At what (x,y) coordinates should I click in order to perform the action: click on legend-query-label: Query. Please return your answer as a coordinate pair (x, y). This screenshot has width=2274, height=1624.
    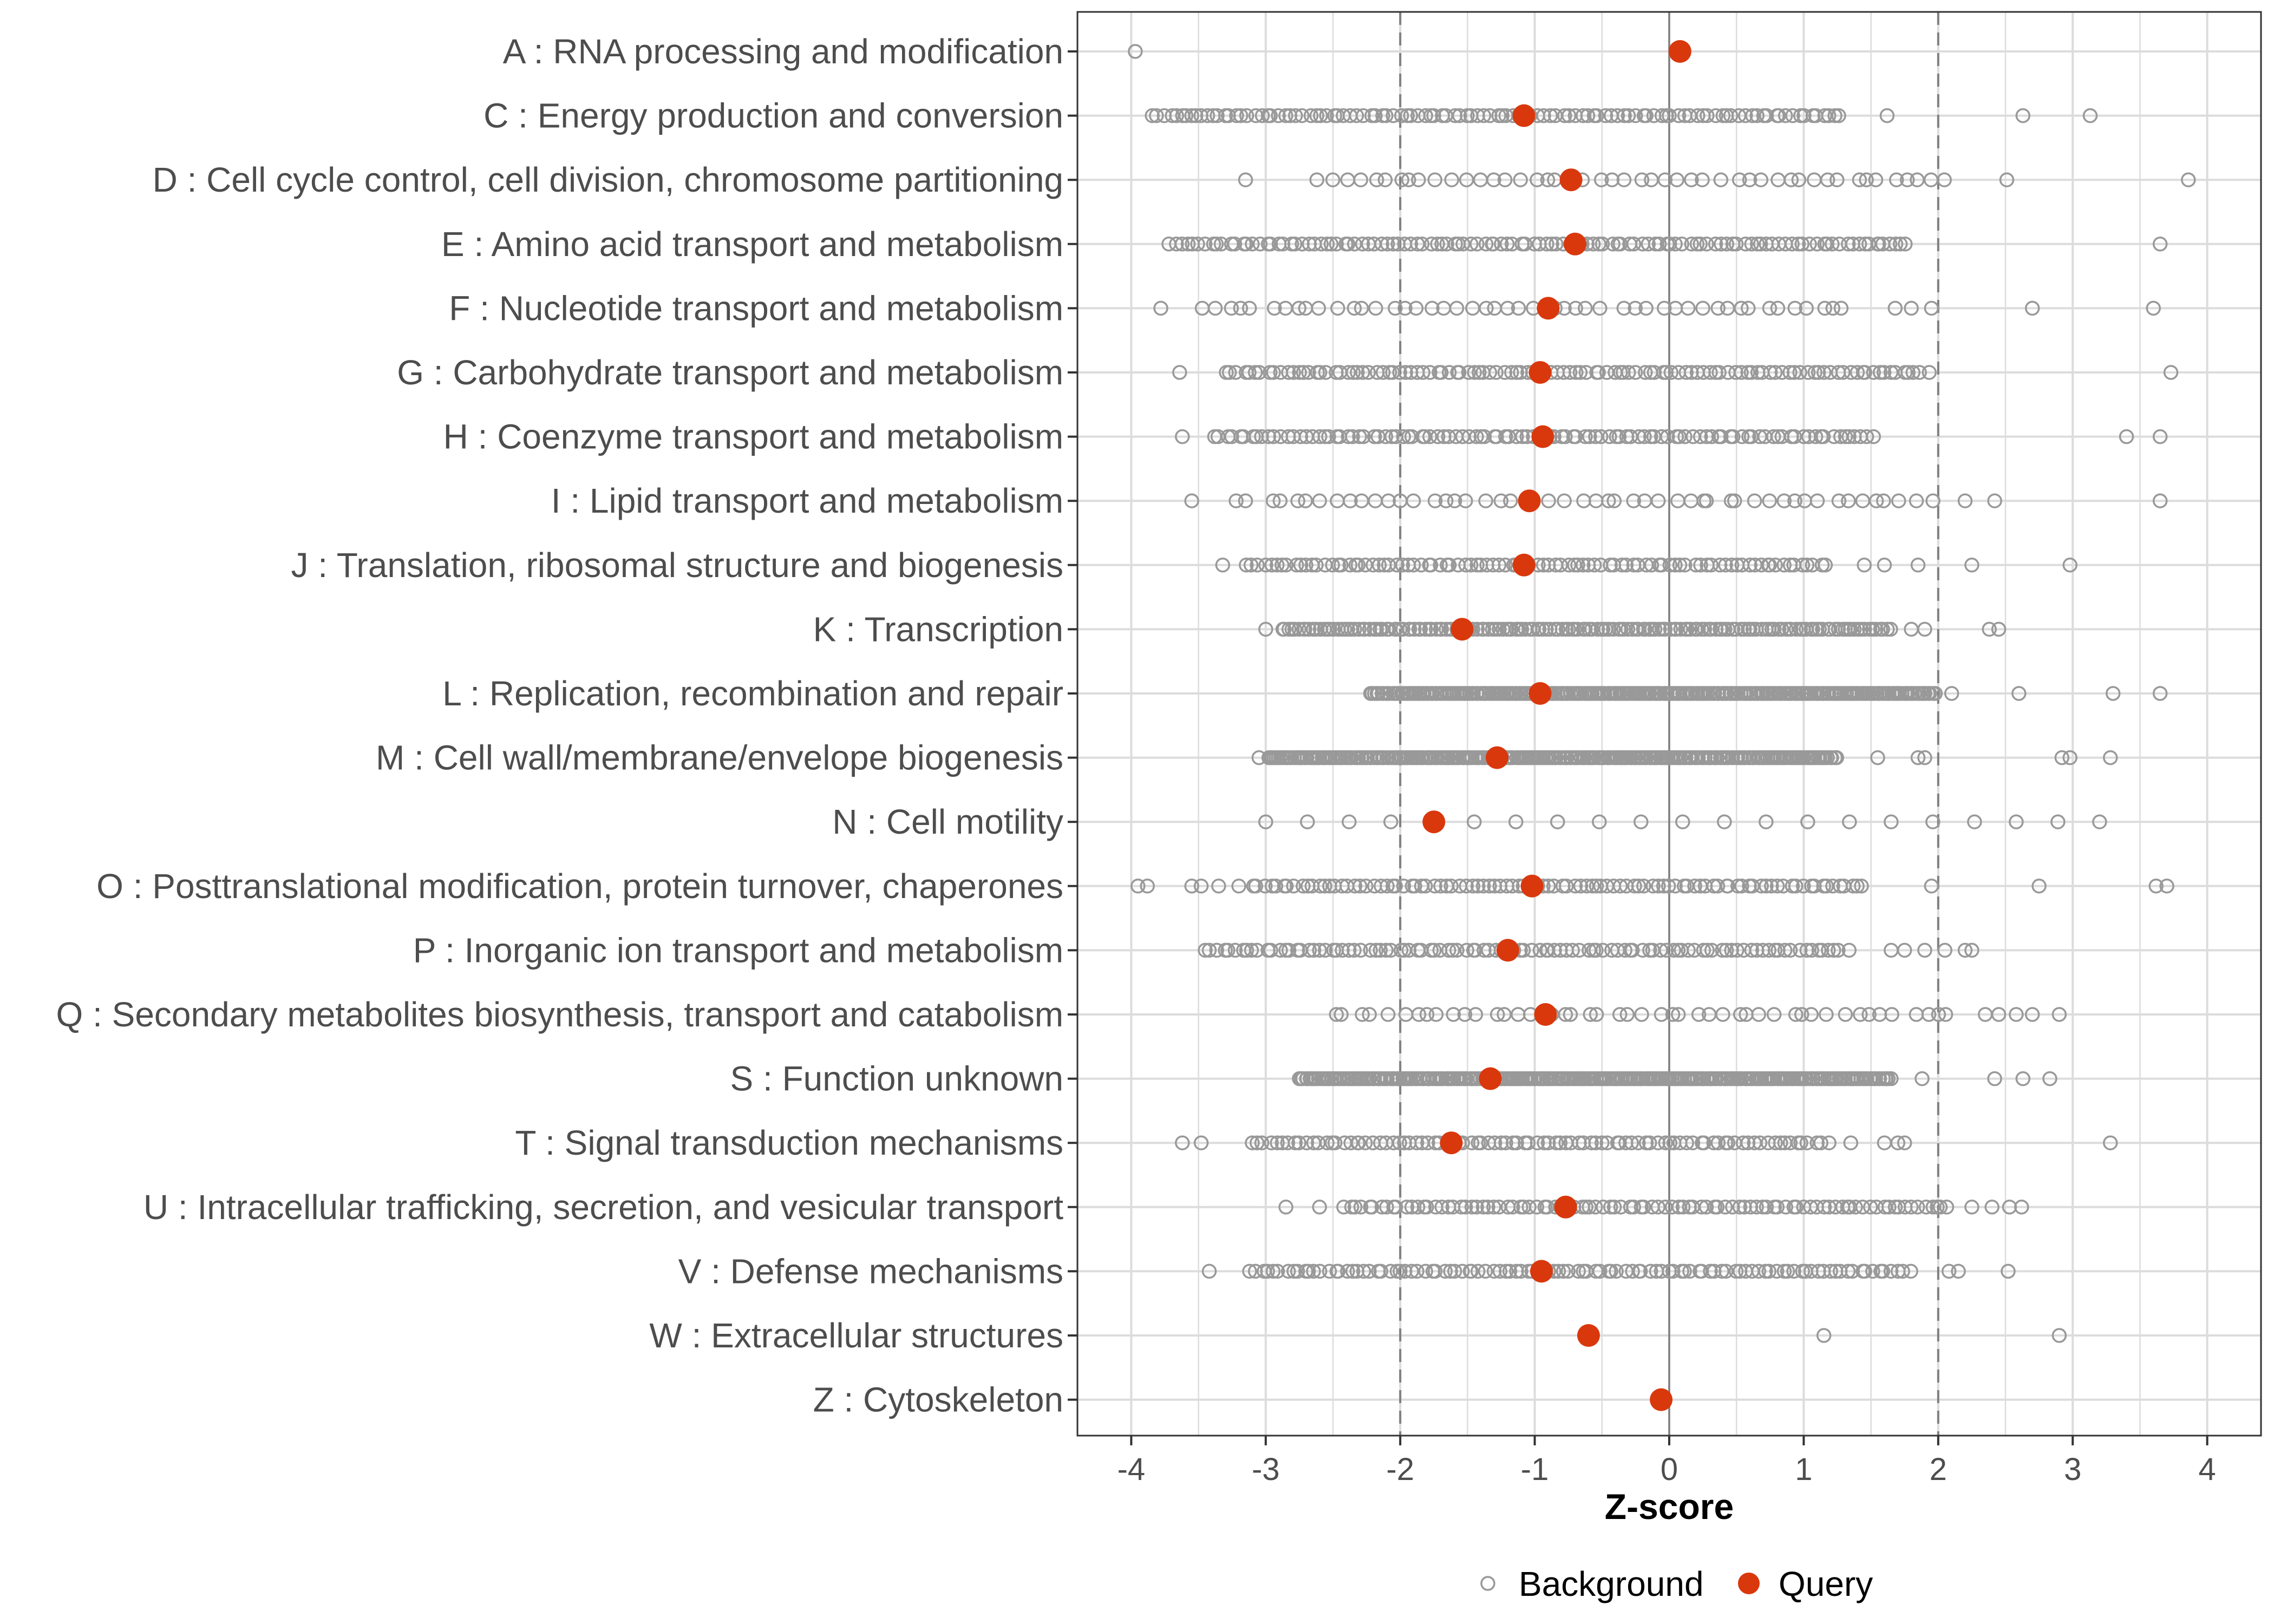
    Looking at the image, I should click on (1826, 1583).